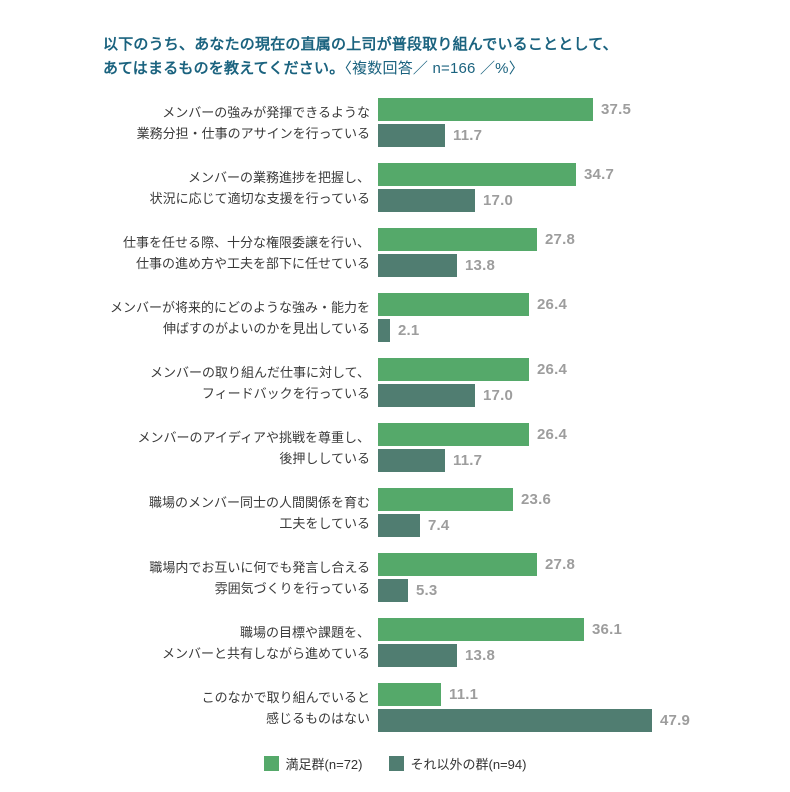  Describe the element at coordinates (260, 382) in the screenshot. I see `category-label: メンバーの取り組んだ仕事に対して、 フィードバックを行っている` at that location.